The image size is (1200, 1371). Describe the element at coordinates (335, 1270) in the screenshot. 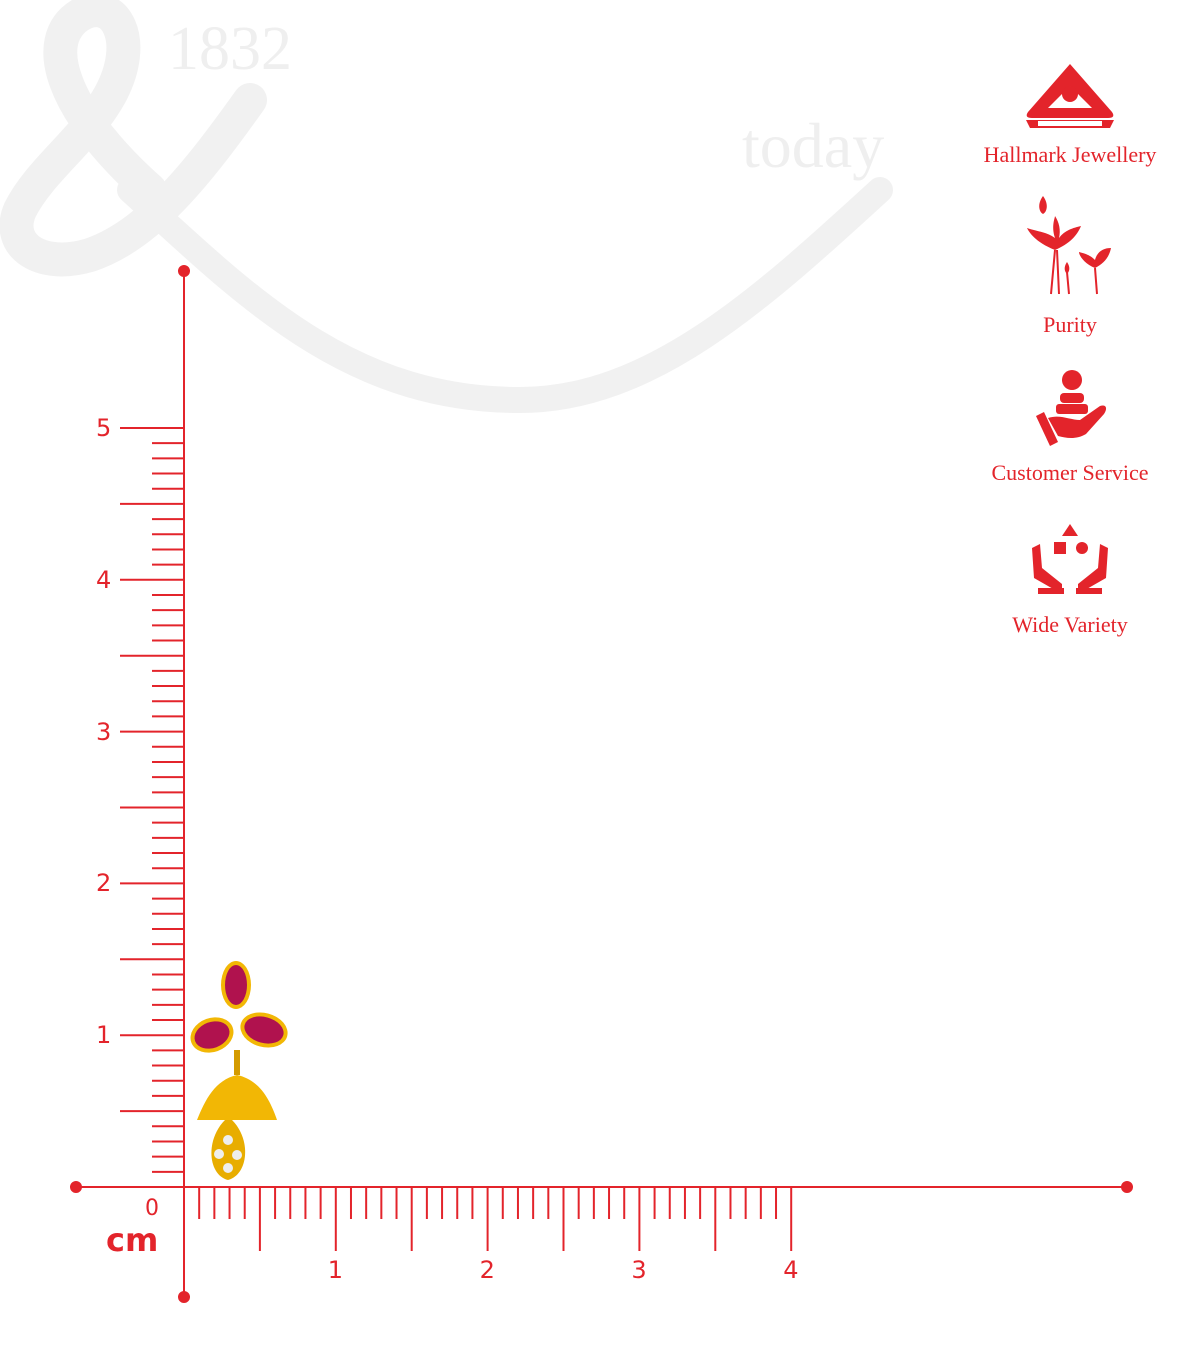

I see `horizontal-tick-label: 1` at that location.